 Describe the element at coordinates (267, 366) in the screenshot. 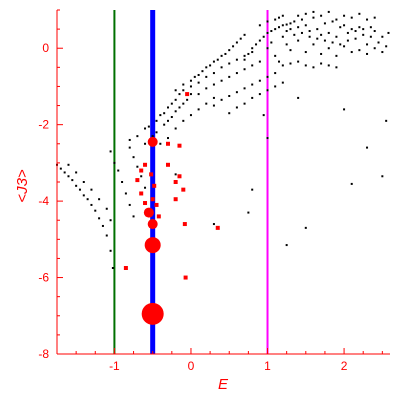

I see `x-tick-label: 1` at that location.